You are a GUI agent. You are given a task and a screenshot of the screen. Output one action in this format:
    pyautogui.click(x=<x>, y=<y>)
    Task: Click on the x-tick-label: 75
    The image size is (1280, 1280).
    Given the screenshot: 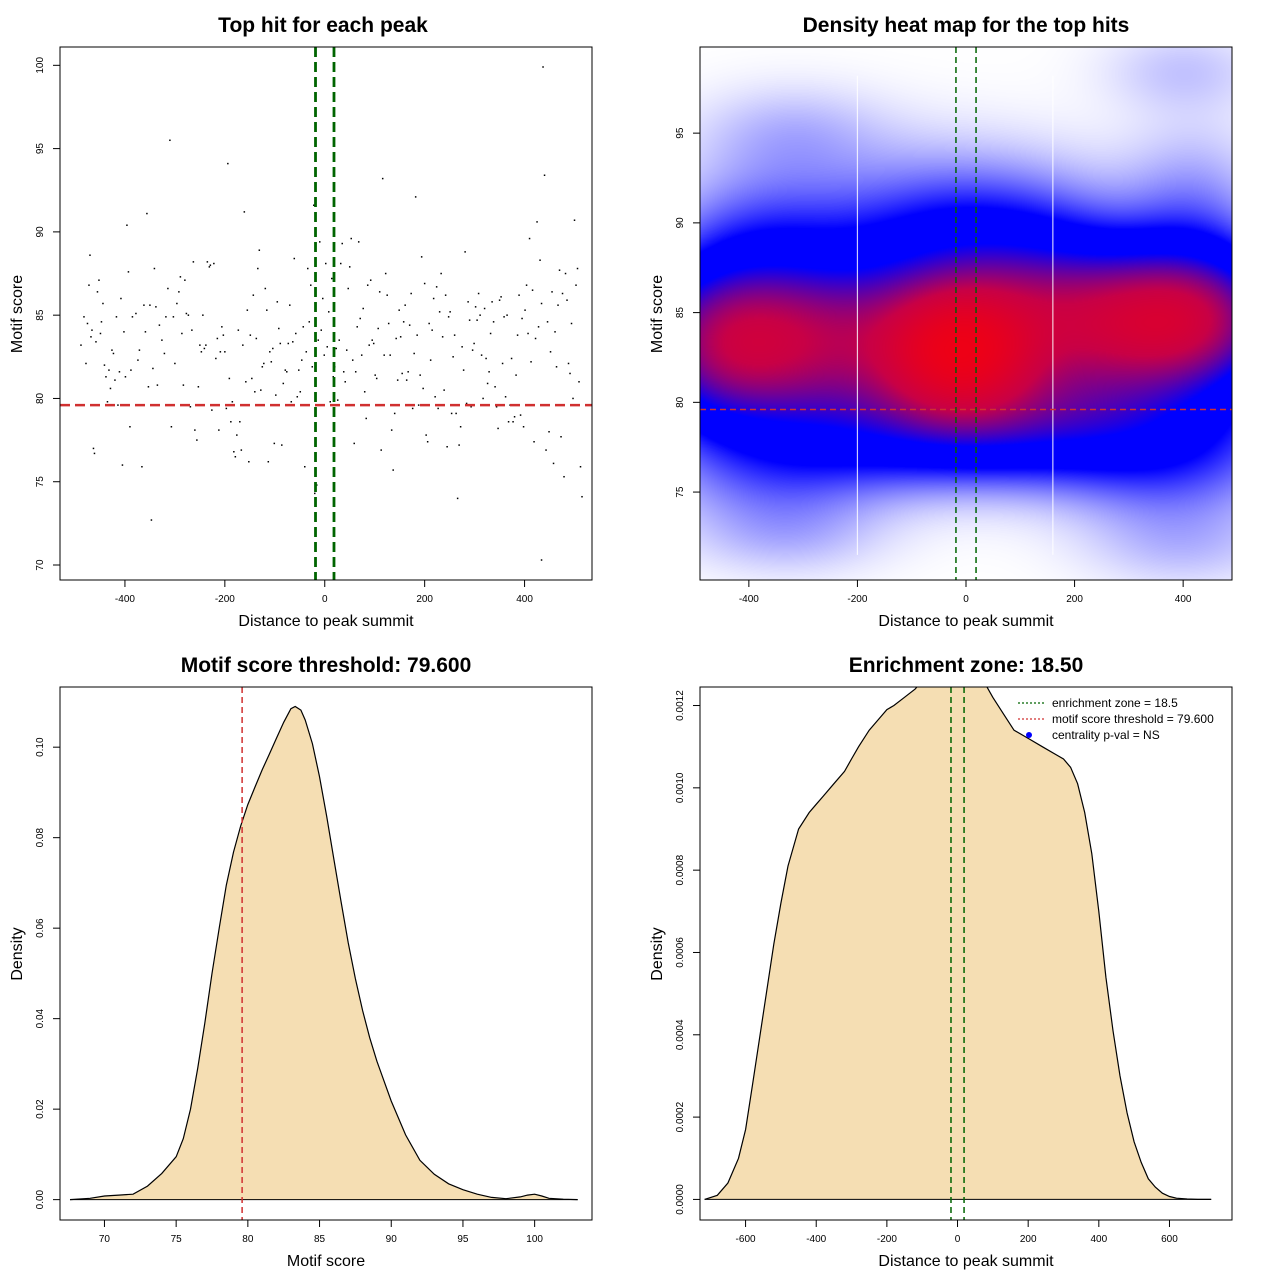 What is the action you would take?
    pyautogui.click(x=177, y=1239)
    